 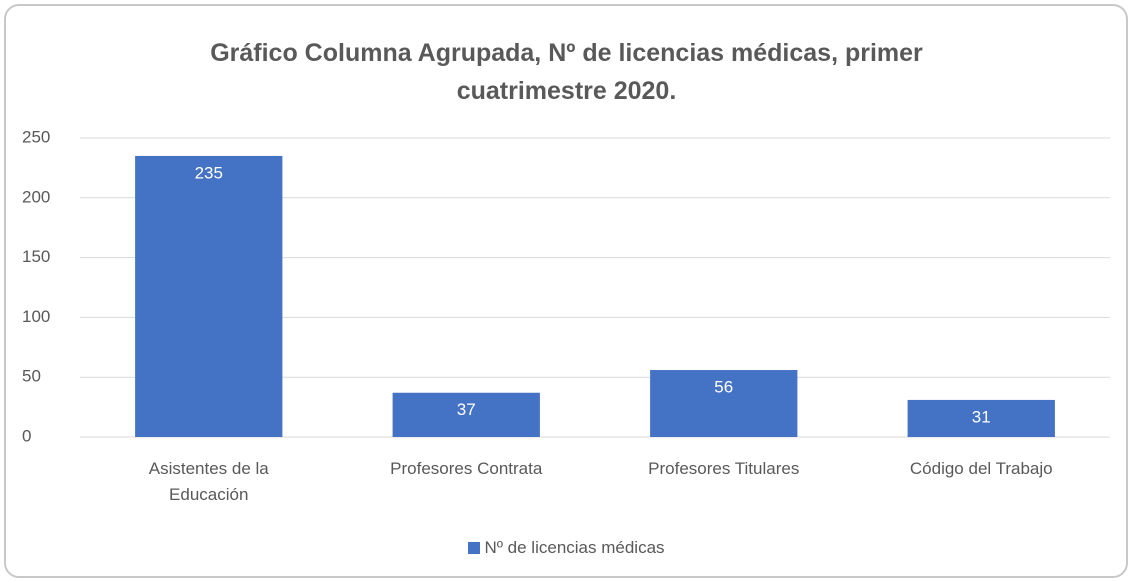 What do you see at coordinates (31, 376) in the screenshot?
I see `y-tick-label: 50` at bounding box center [31, 376].